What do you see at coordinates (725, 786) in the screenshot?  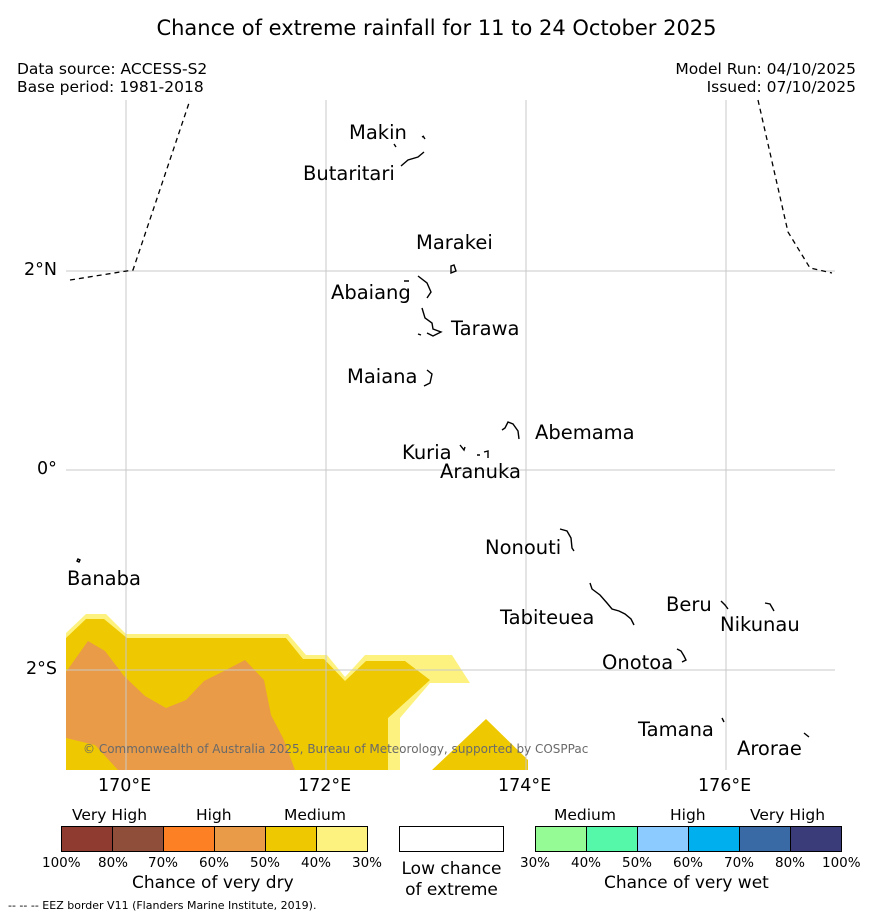 I see `lon-tick-176: 176°E` at bounding box center [725, 786].